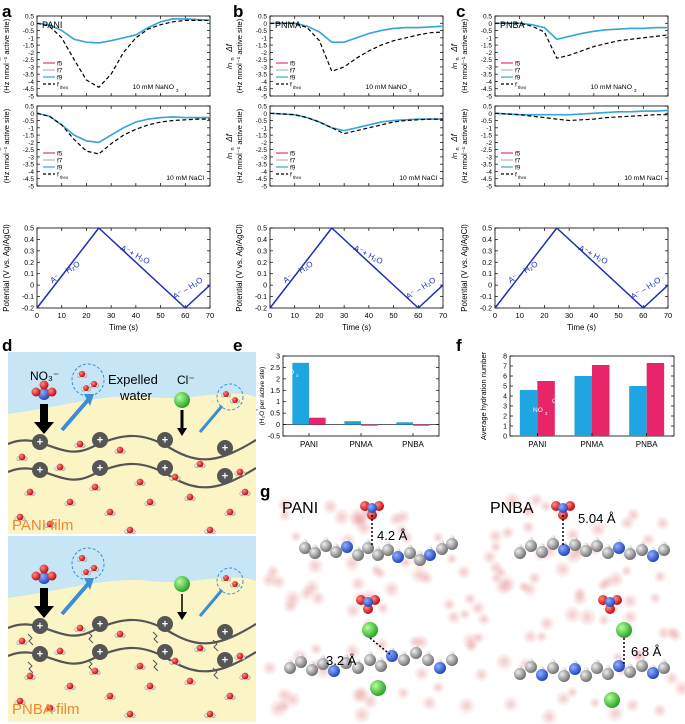 The height and width of the screenshot is (724, 685). I want to click on chart-f-ytick-label: 8, so click(505, 357).